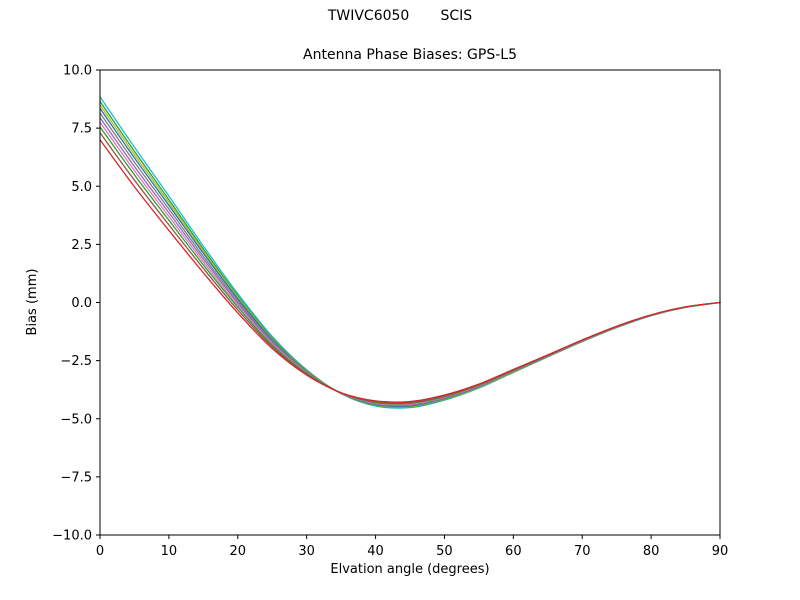 This screenshot has width=800, height=600. I want to click on x-tick-label: 80, so click(651, 551).